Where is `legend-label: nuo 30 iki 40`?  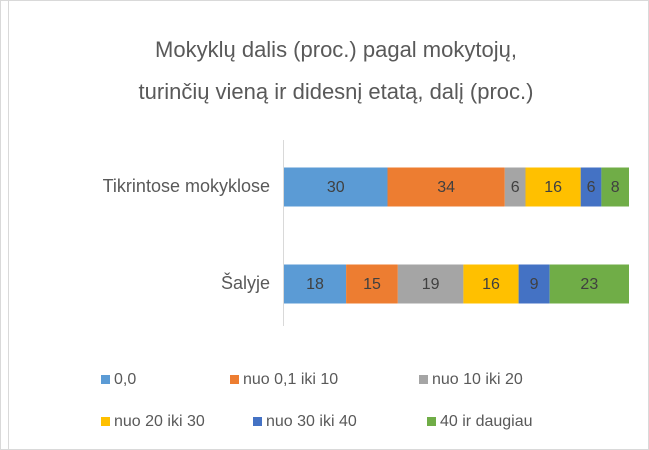
legend-label: nuo 30 iki 40 is located at coordinates (311, 421).